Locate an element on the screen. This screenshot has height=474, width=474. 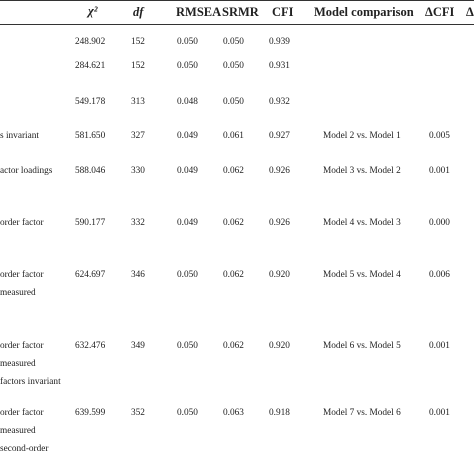
cell-cfi: 0.927 is located at coordinates (279, 136).